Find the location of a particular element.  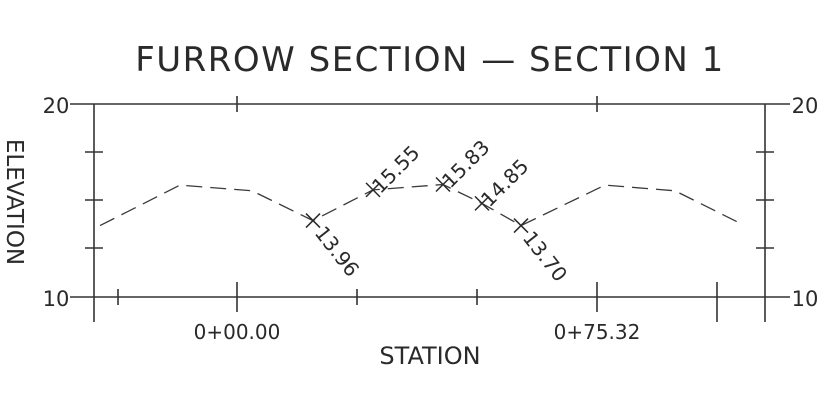

drawing-title: FURROW SECTION — SECTION 1 is located at coordinates (430, 60).